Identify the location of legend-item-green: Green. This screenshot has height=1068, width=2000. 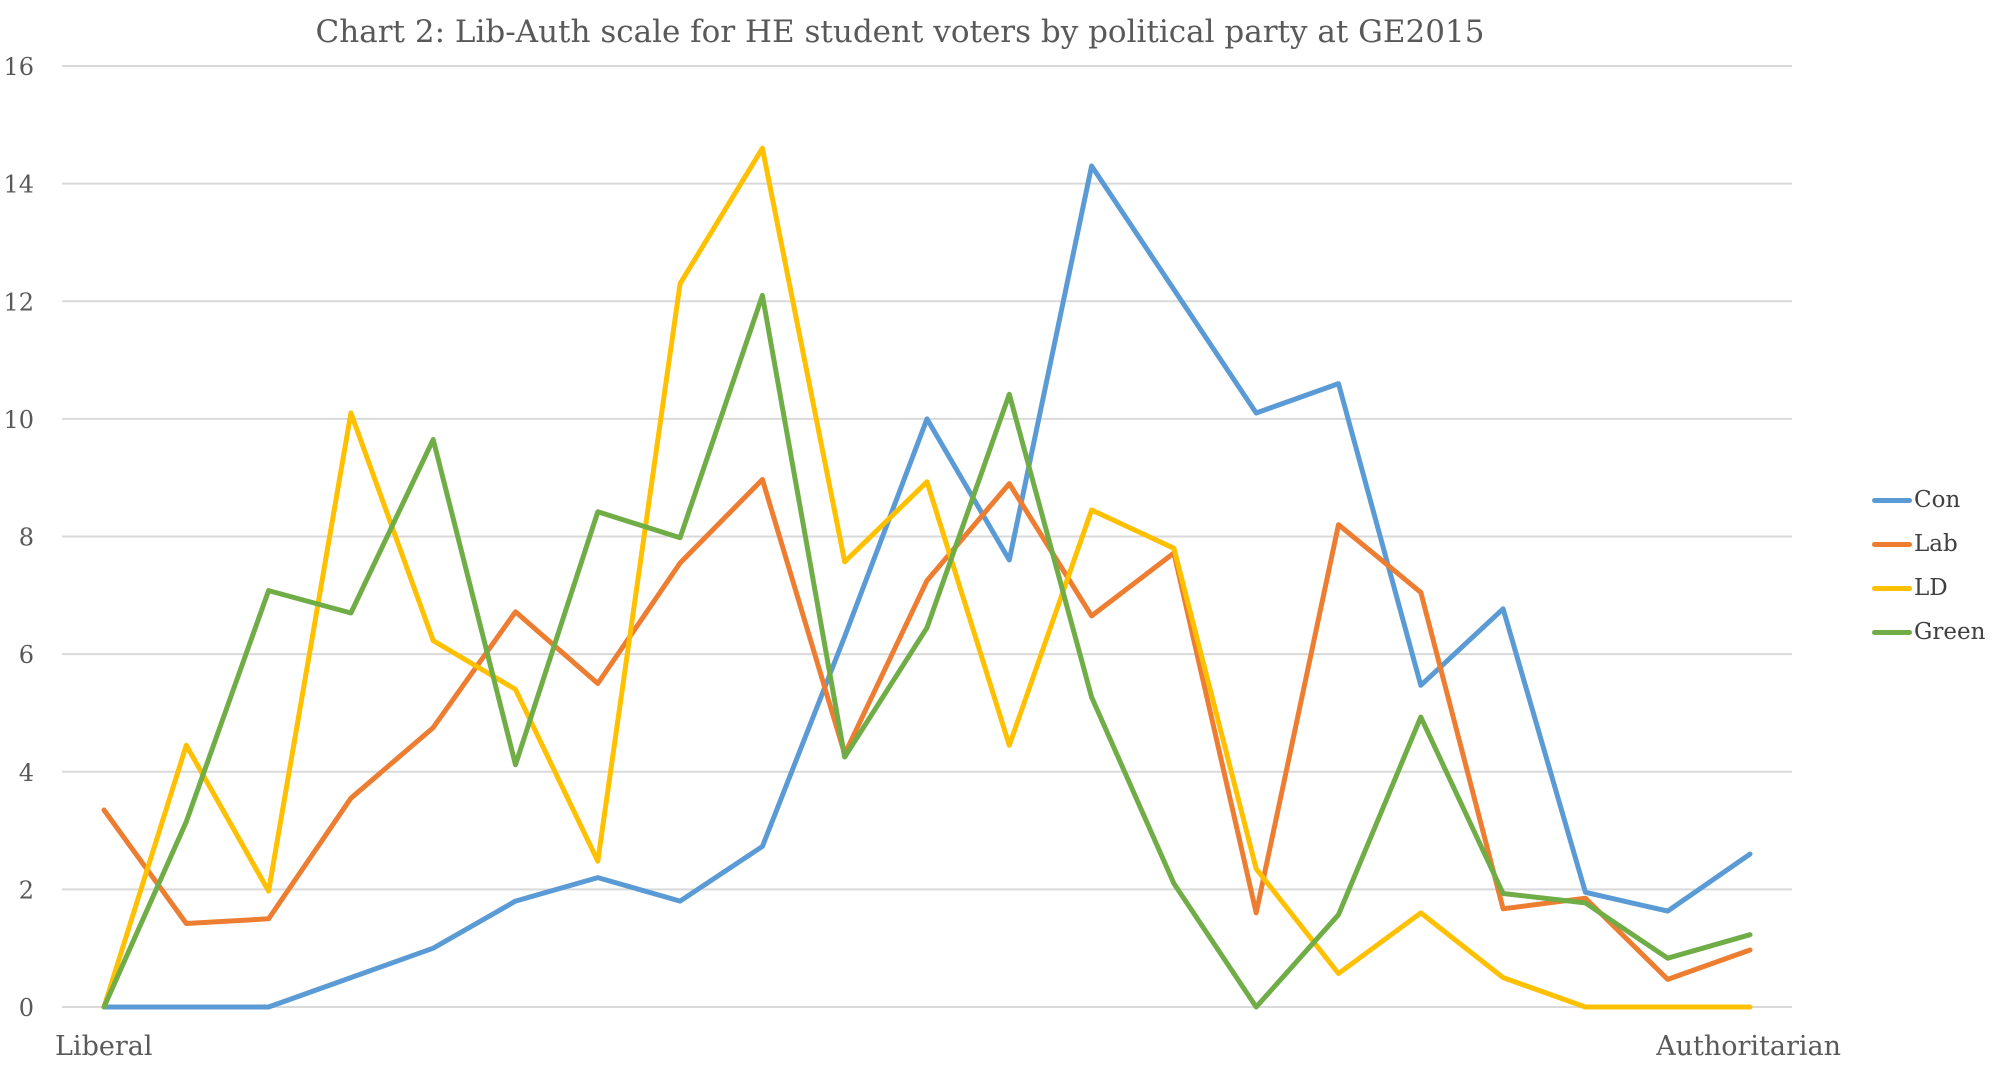
(1928, 632).